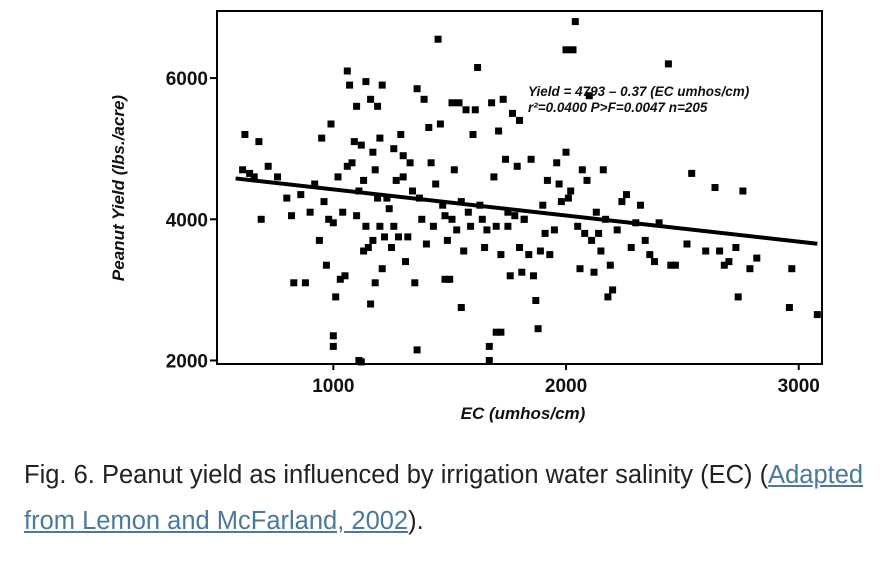 The height and width of the screenshot is (561, 888). Describe the element at coordinates (444, 498) in the screenshot. I see `caption-source-link: Adapted from Lemon and McFarland, 2002` at that location.